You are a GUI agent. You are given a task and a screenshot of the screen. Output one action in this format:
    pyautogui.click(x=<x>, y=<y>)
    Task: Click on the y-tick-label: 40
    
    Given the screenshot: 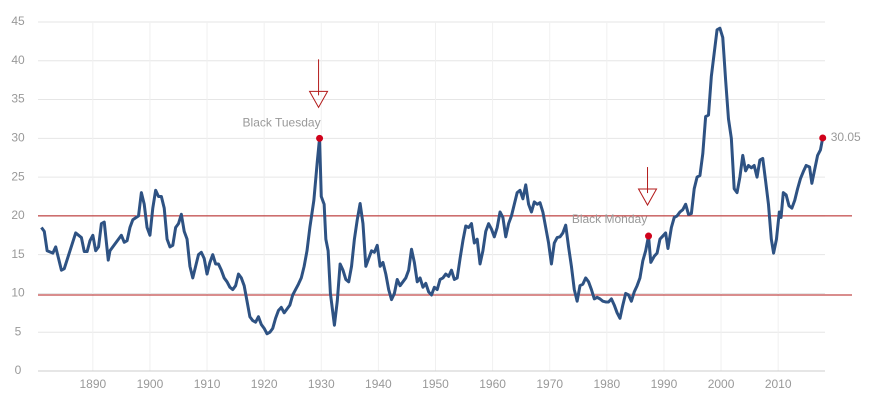 What is the action you would take?
    pyautogui.click(x=18, y=60)
    